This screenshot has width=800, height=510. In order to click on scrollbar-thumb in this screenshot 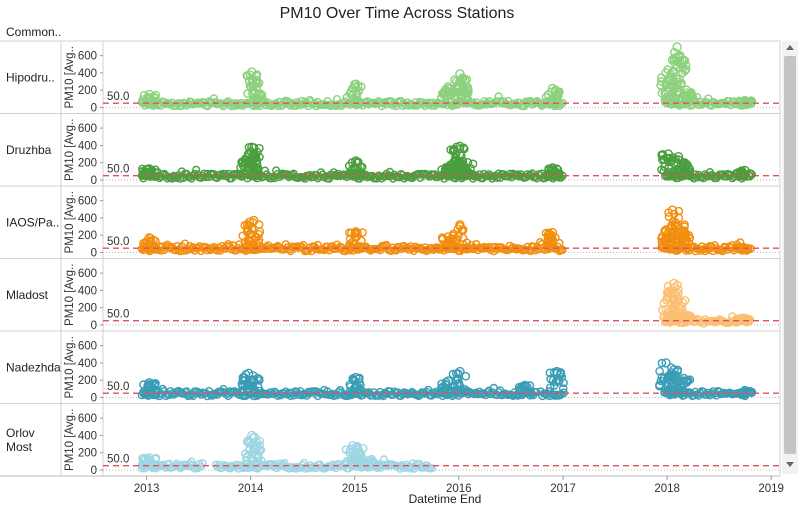, I will do `click(790, 255)`.